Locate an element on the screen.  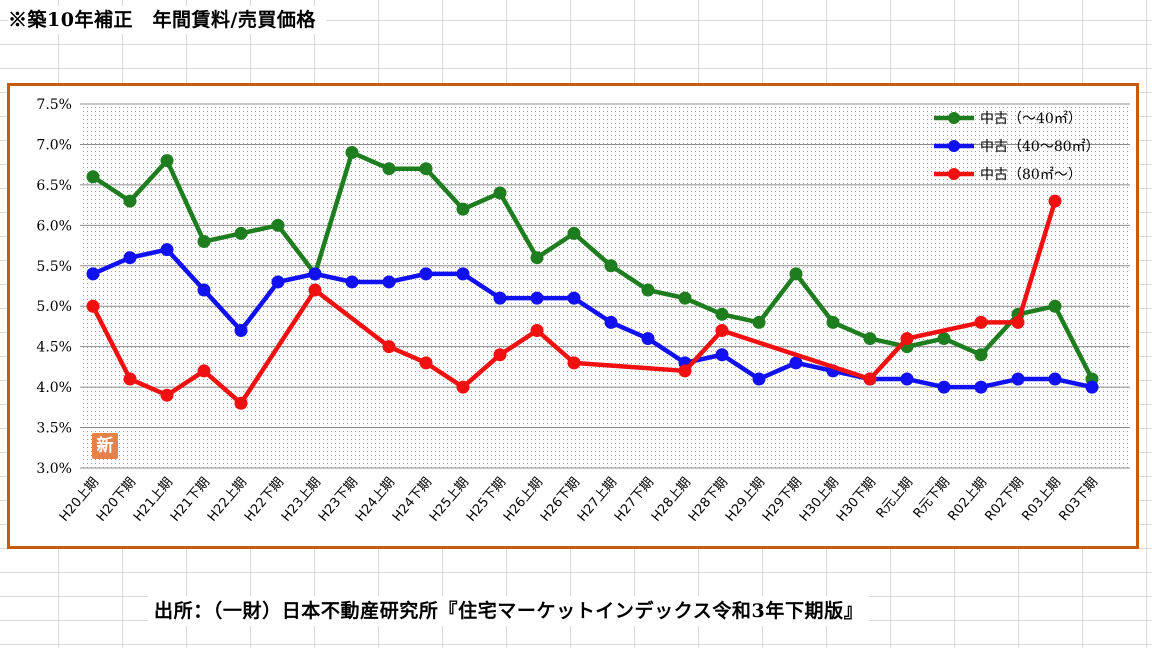
page-title: ※築10年補正 年間賃料/売買価格 is located at coordinates (167, 20).